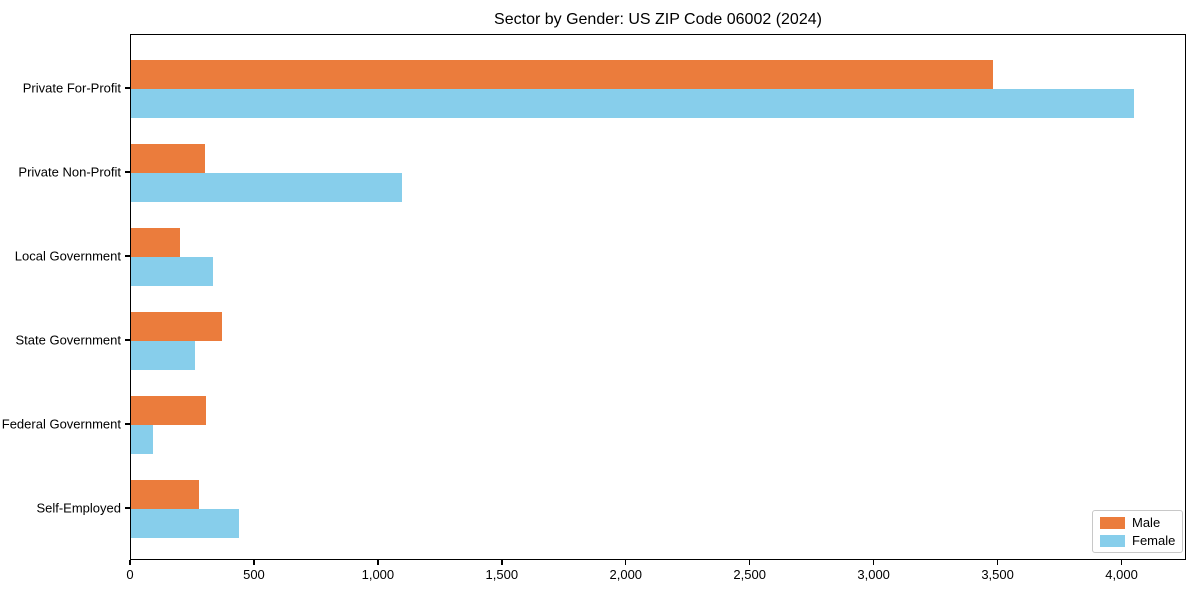 The height and width of the screenshot is (600, 1200). I want to click on legend-swatch-female, so click(1112, 540).